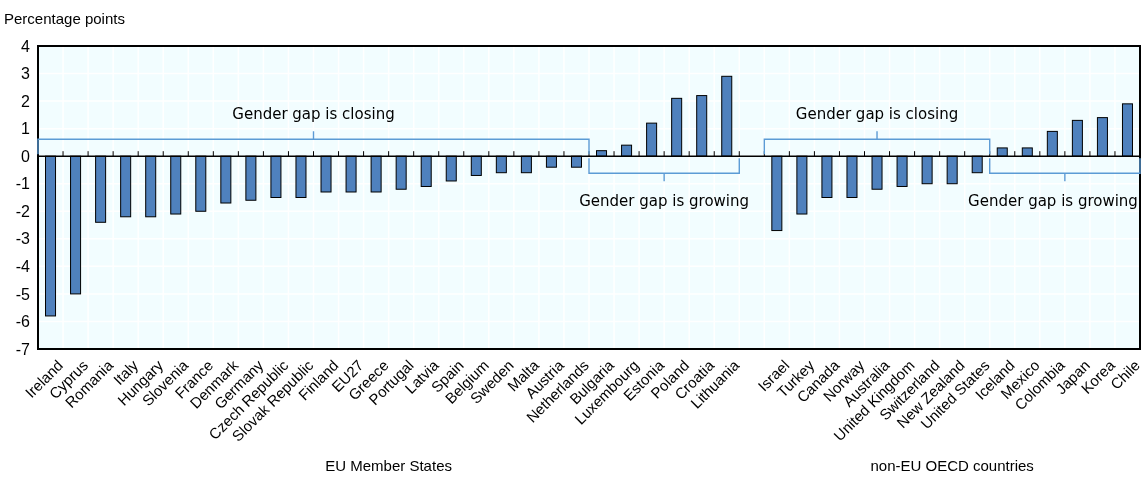  Describe the element at coordinates (26, 46) in the screenshot. I see `y-tick-label: 4` at that location.